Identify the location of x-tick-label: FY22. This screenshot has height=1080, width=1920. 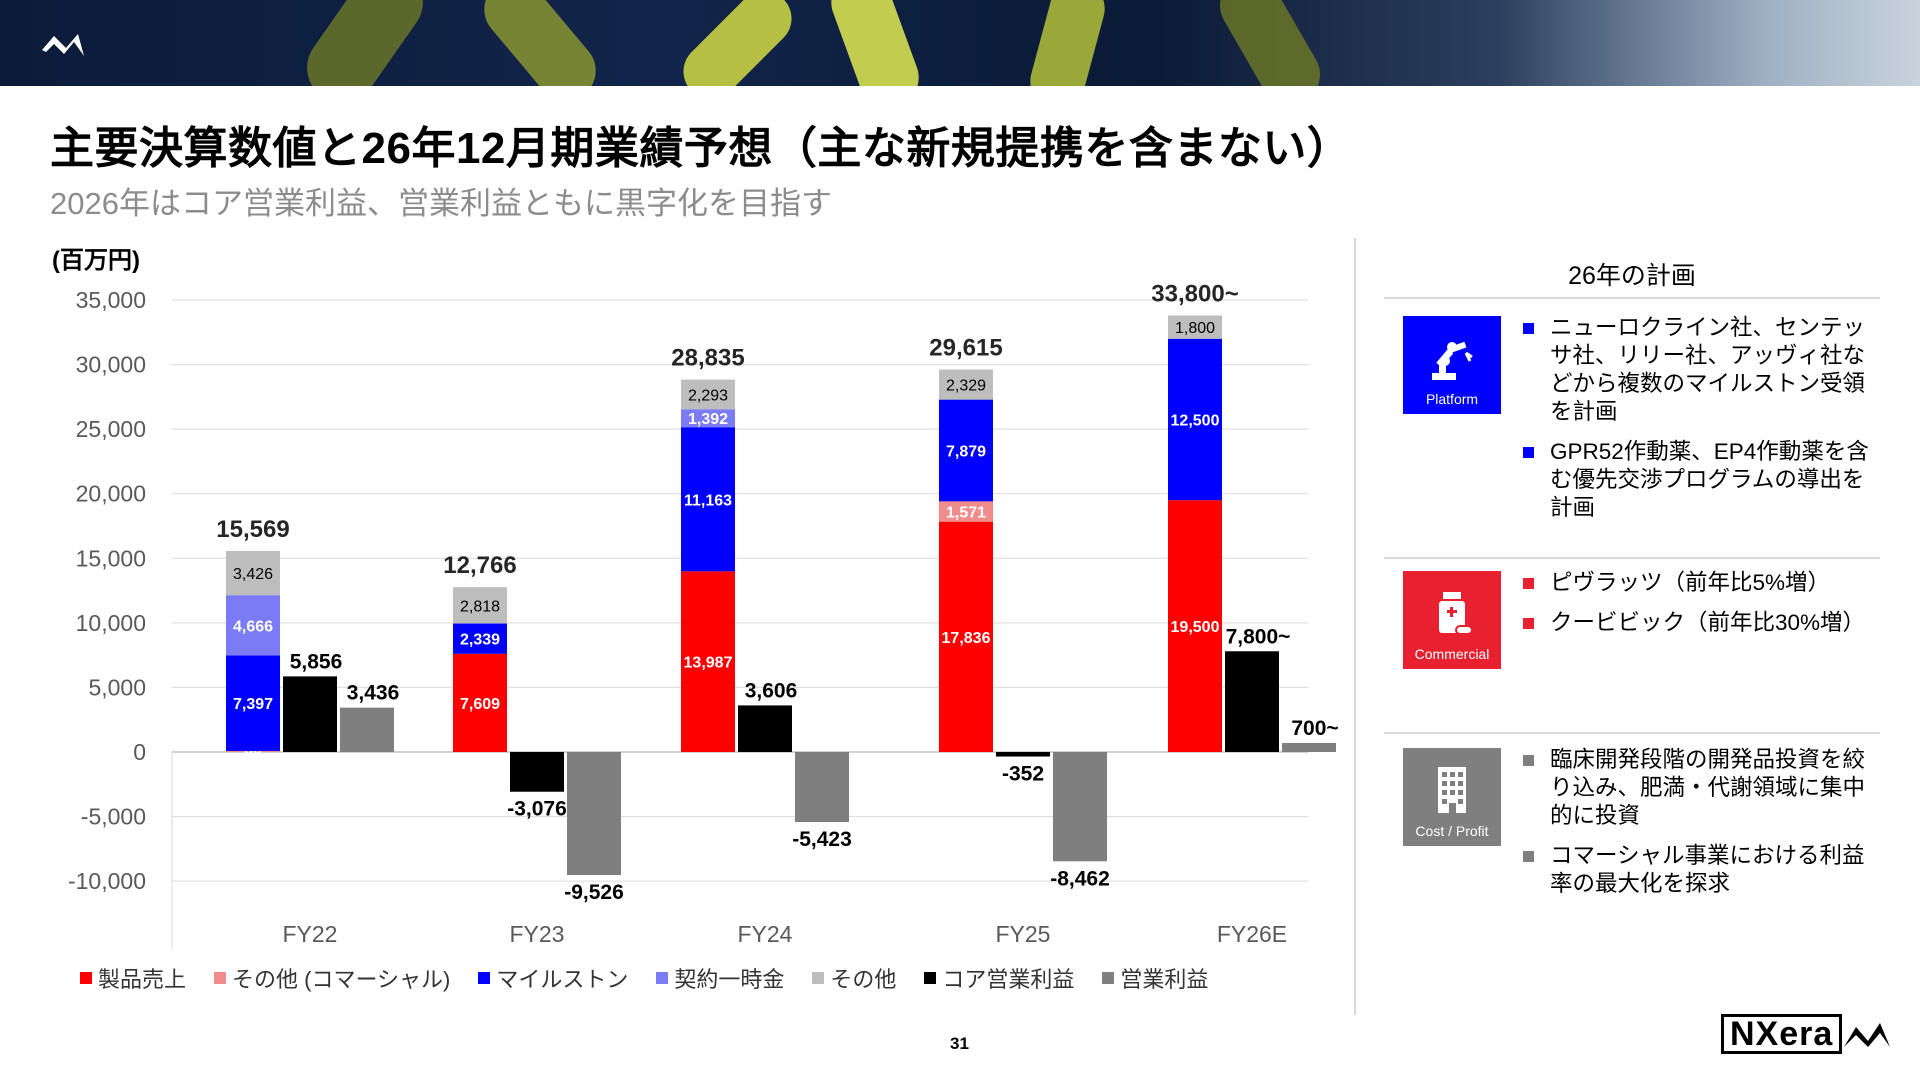
(310, 934).